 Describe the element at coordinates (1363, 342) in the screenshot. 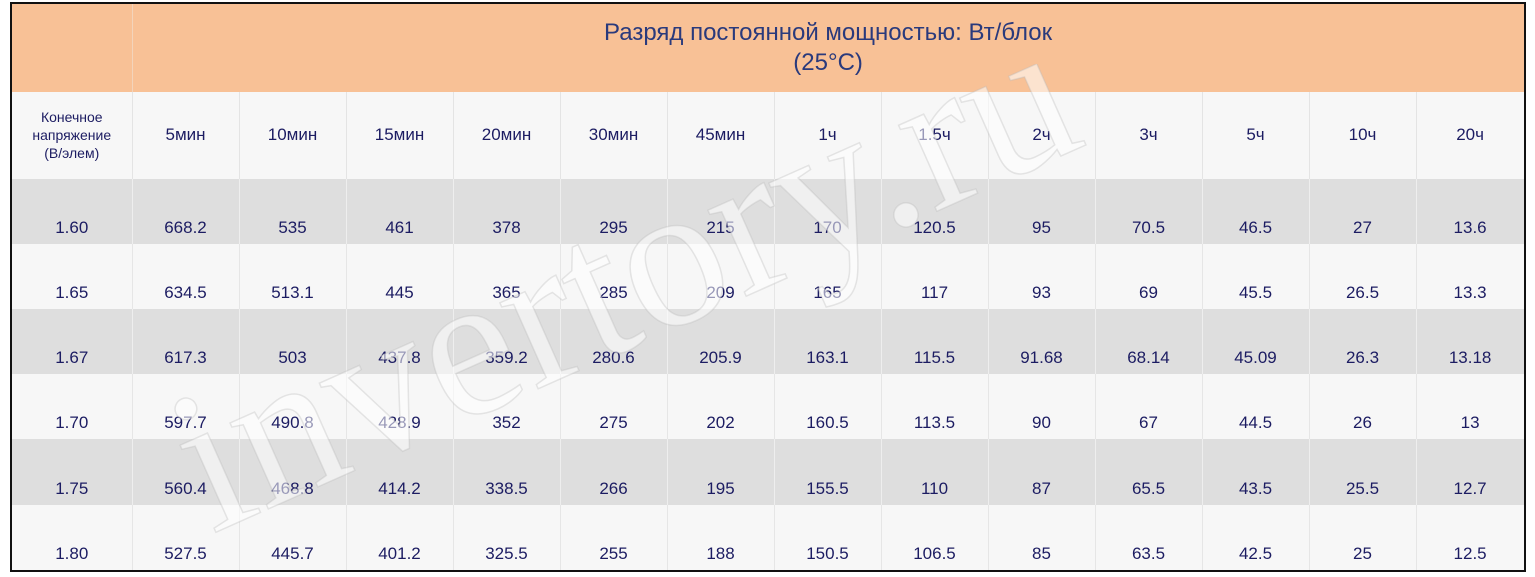

I see `power-value-cell: 26.3` at that location.